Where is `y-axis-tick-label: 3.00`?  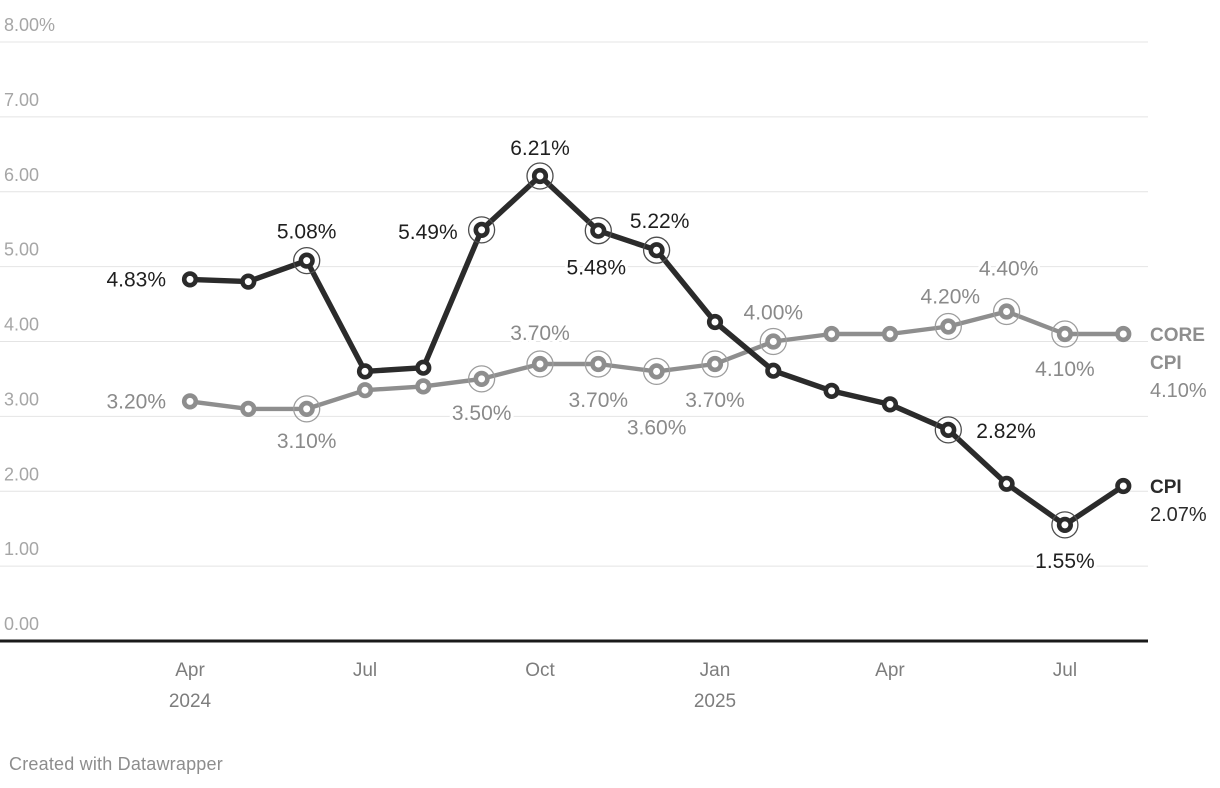
y-axis-tick-label: 3.00 is located at coordinates (21, 399).